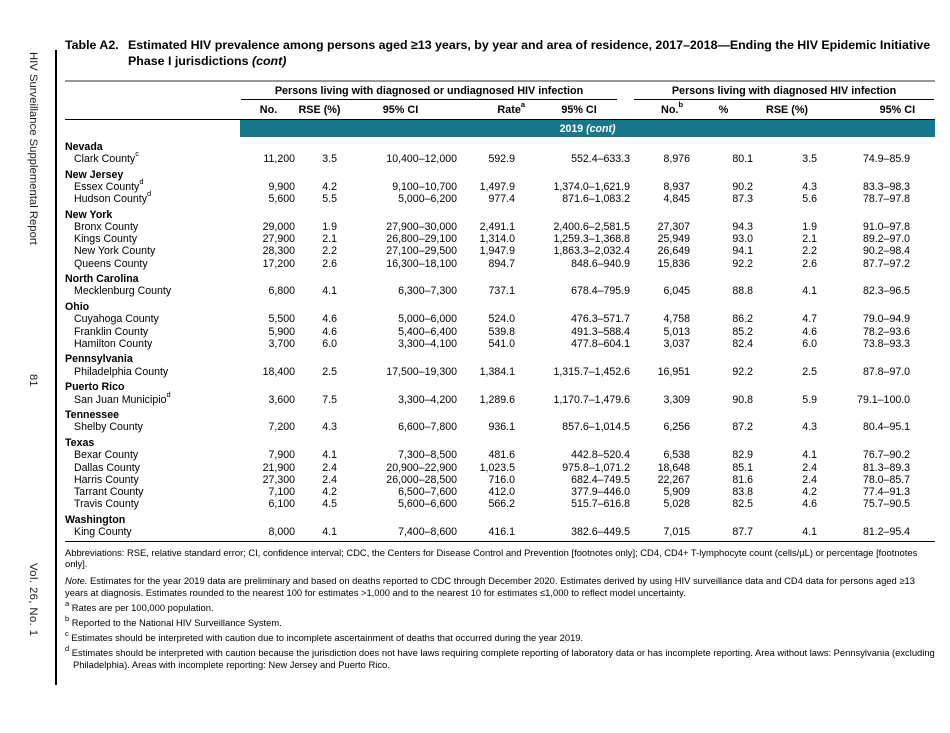  Describe the element at coordinates (743, 226) in the screenshot. I see `value-cell-pct: 94.3` at that location.